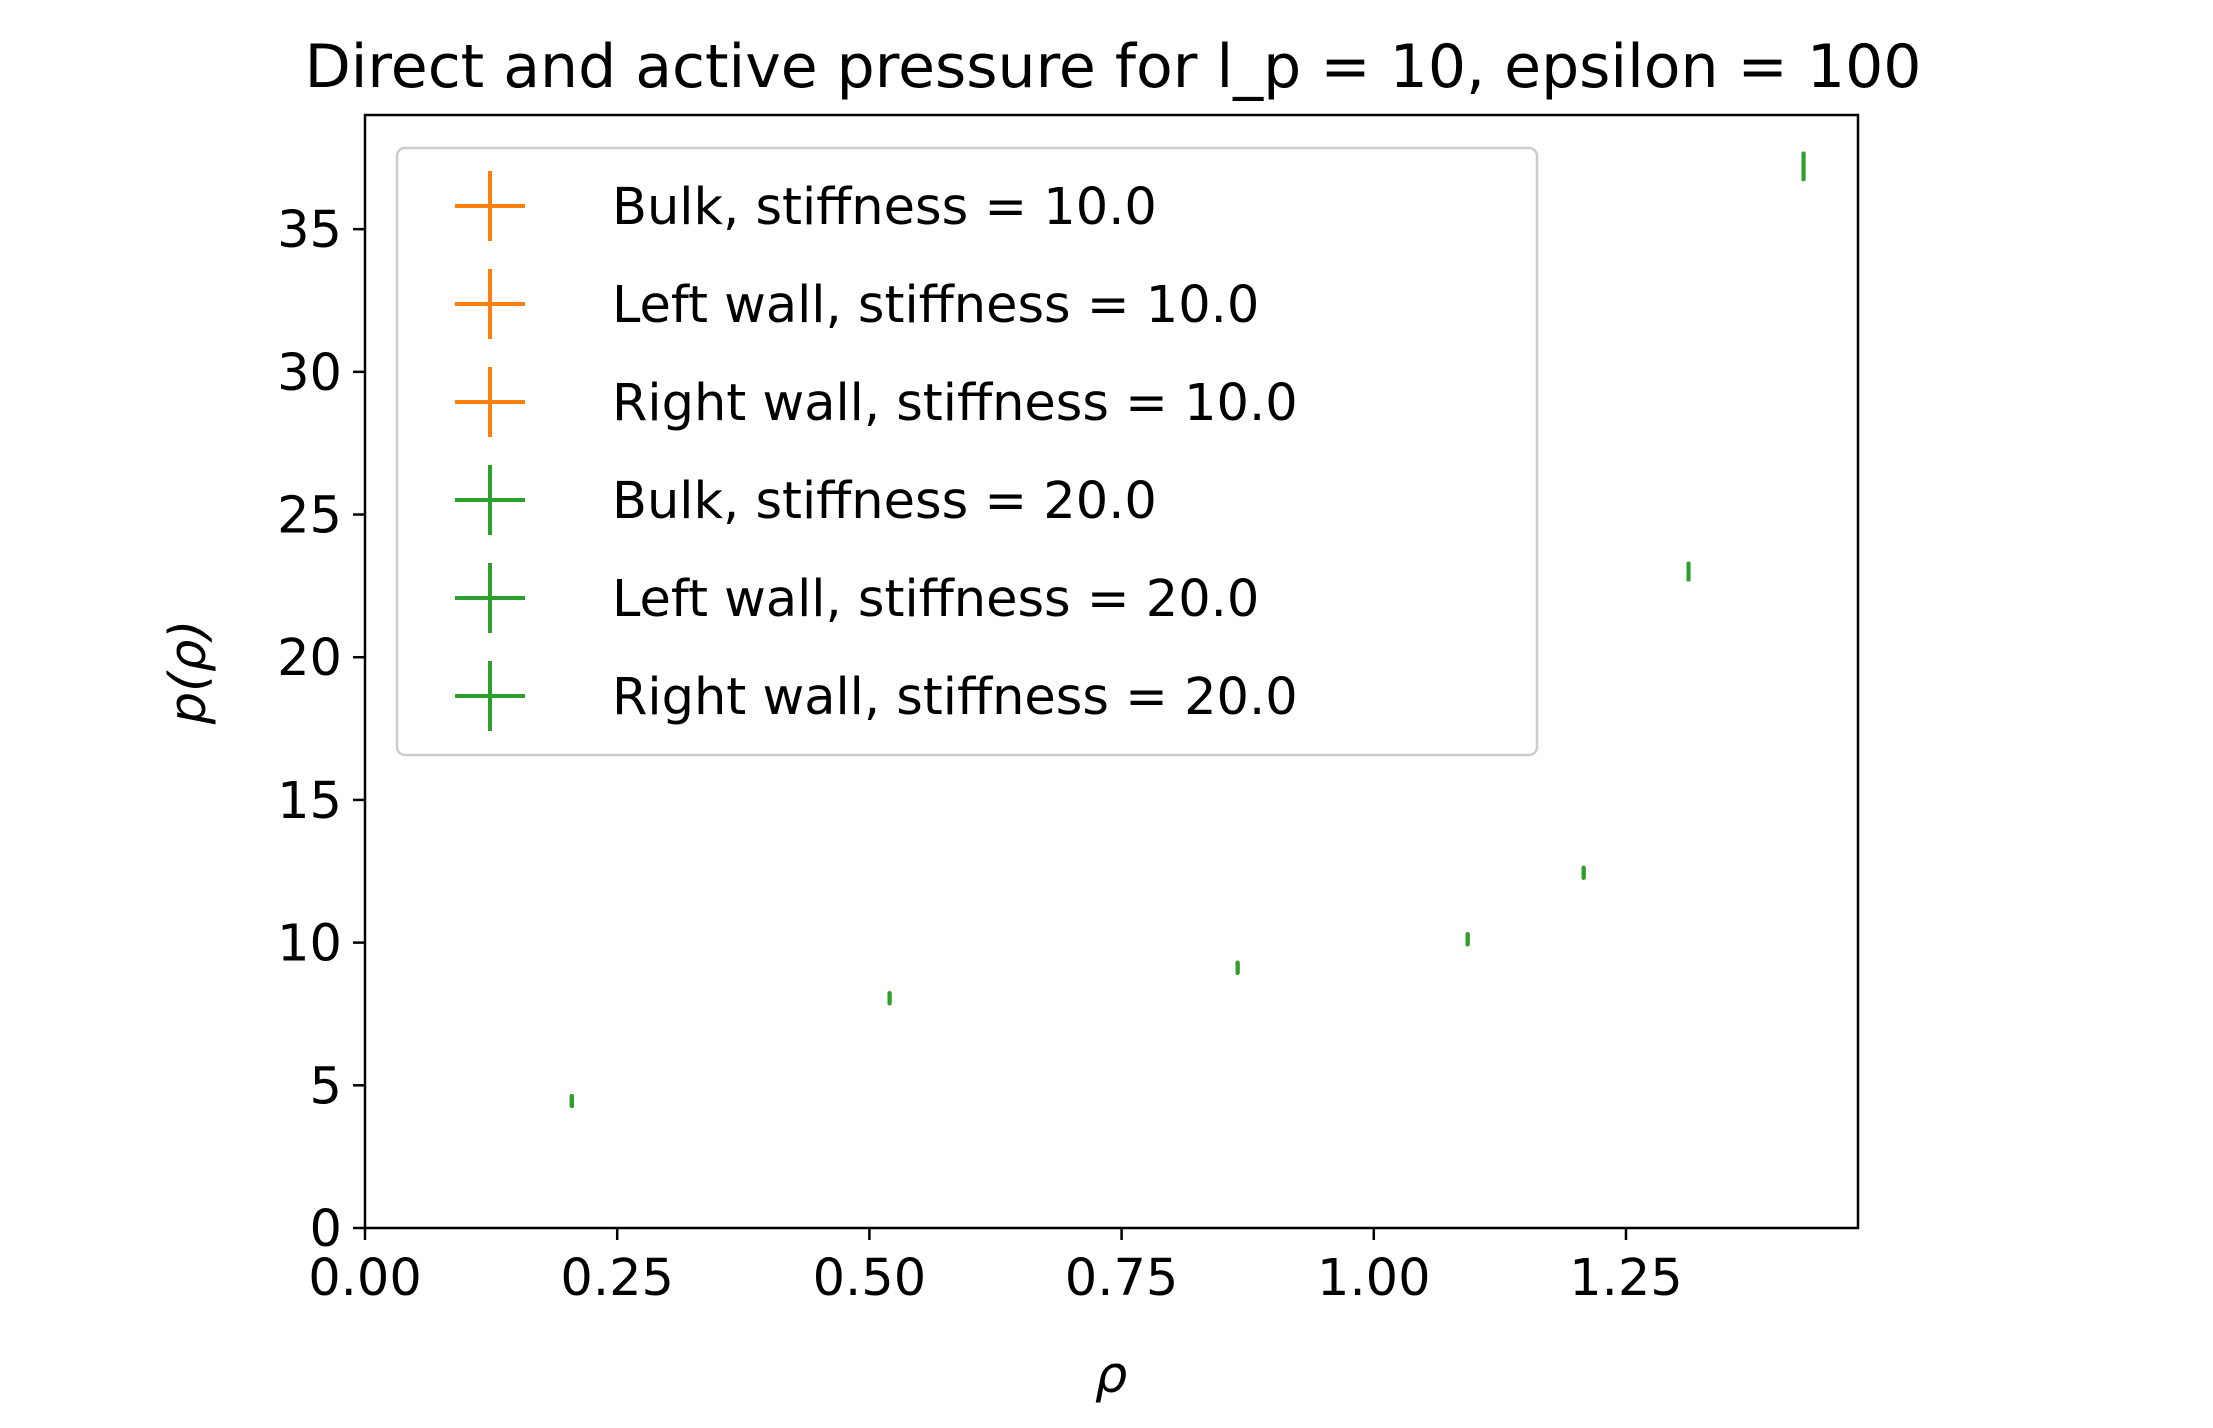 The image size is (2213, 1428). Describe the element at coordinates (309, 658) in the screenshot. I see `y-tick-label: 20` at that location.